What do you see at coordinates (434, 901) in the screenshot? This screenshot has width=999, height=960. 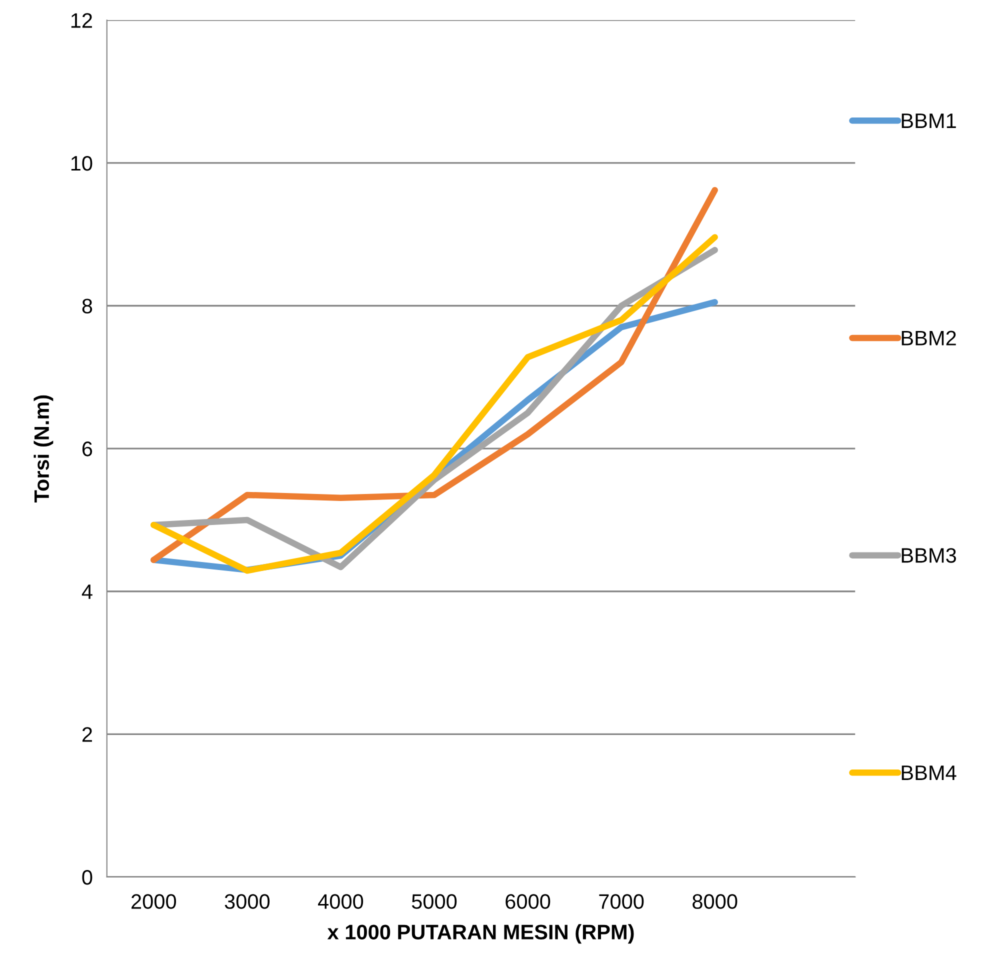 I see `x-tick-label: 5000` at bounding box center [434, 901].